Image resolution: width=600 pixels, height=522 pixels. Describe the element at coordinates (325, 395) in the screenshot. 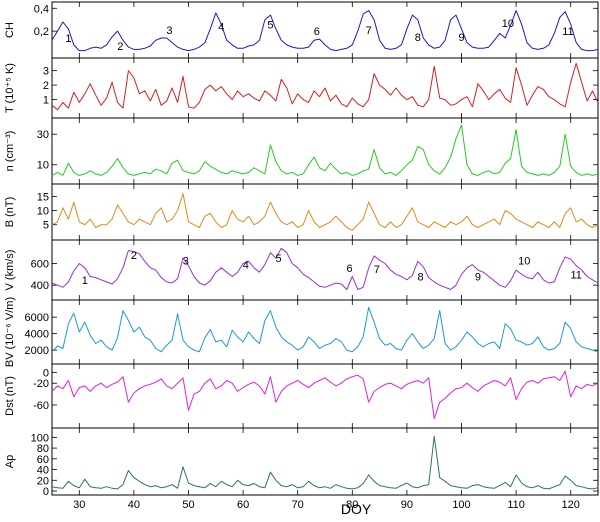

I see `series-line-dst` at that location.